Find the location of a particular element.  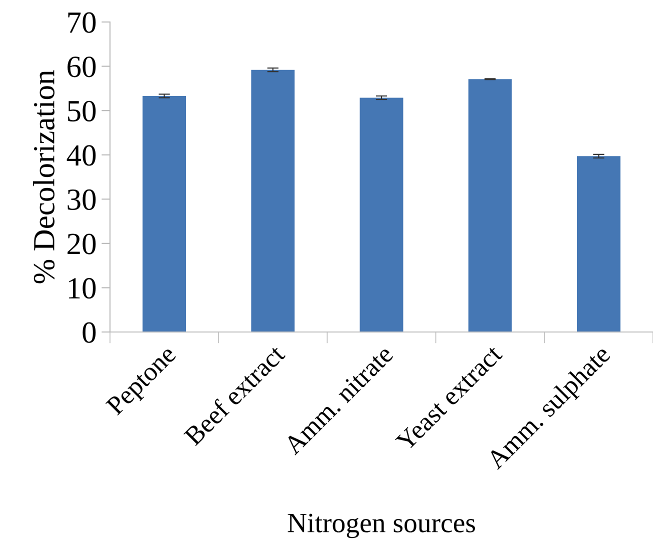

y-tick-label: 0 is located at coordinates (89, 332).